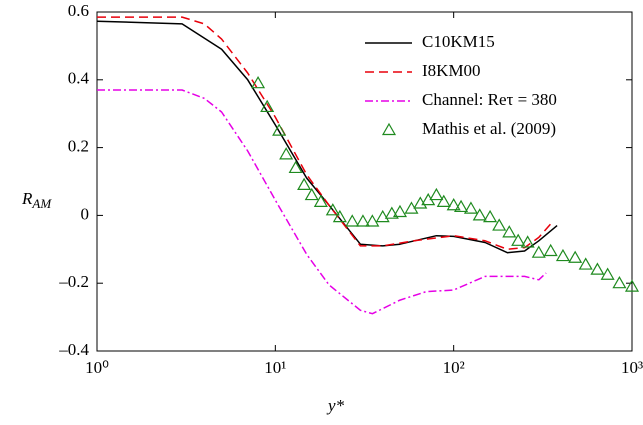 The image size is (643, 425). Describe the element at coordinates (78, 146) in the screenshot. I see `y-tick-label: 0.2` at that location.